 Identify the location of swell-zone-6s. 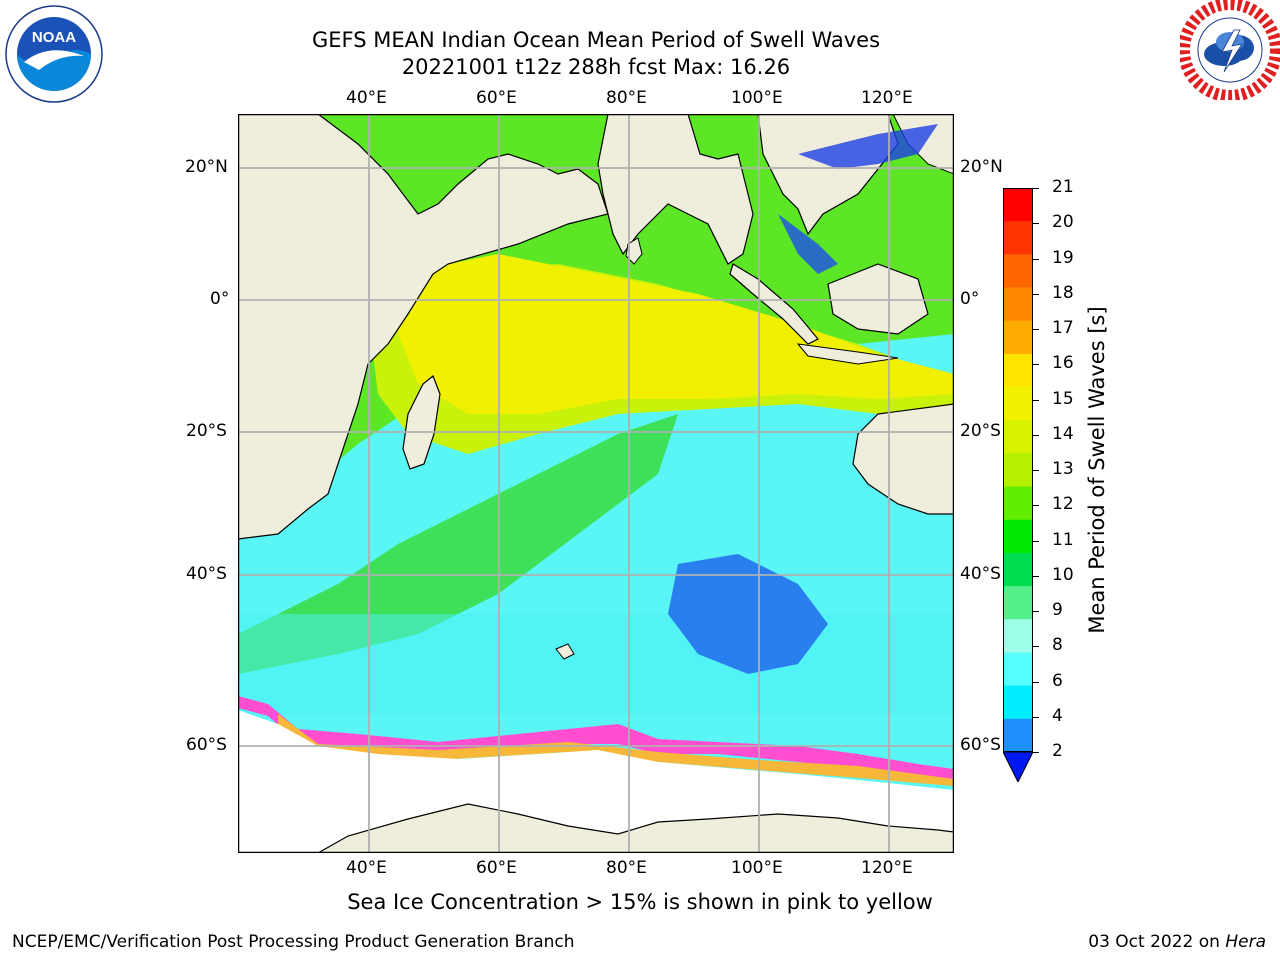
(596, 664).